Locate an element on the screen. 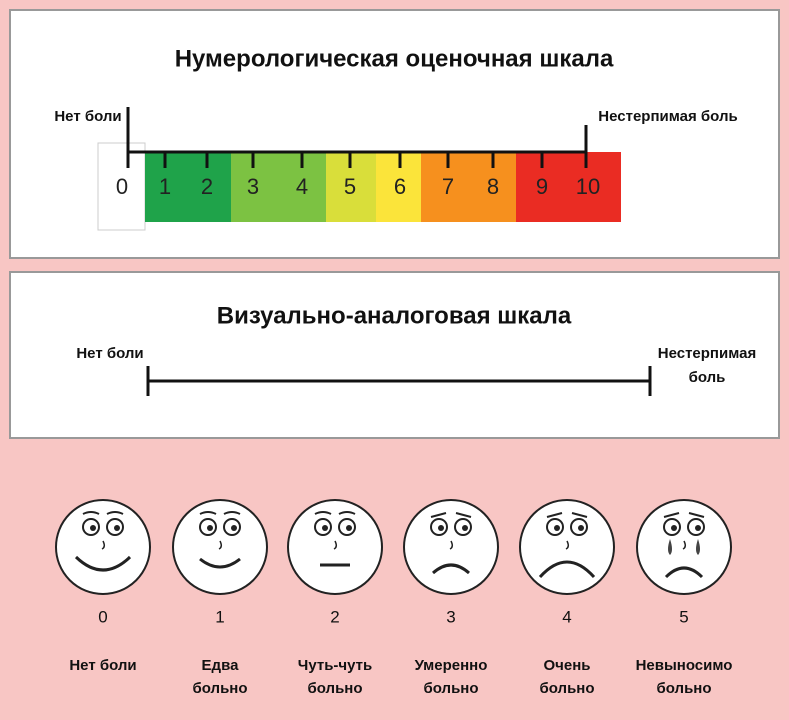 This screenshot has width=789, height=720. numeric-title: Нумерологическая оценочная шкала is located at coordinates (394, 58).